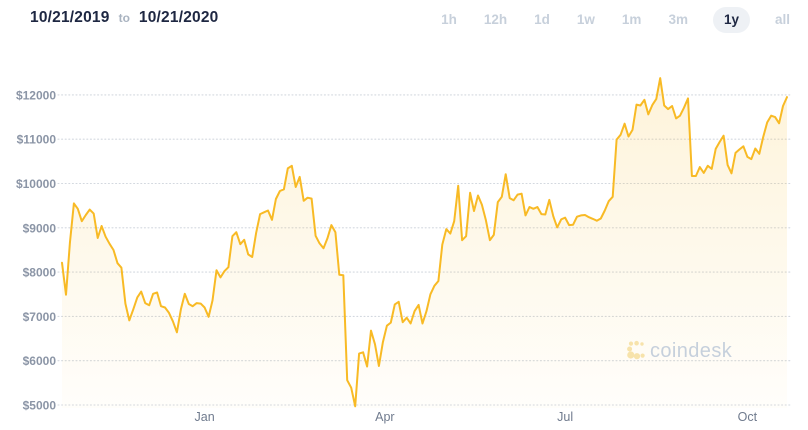 This screenshot has width=808, height=430. Describe the element at coordinates (37, 140) in the screenshot. I see `y-tick-label: $11000` at that location.